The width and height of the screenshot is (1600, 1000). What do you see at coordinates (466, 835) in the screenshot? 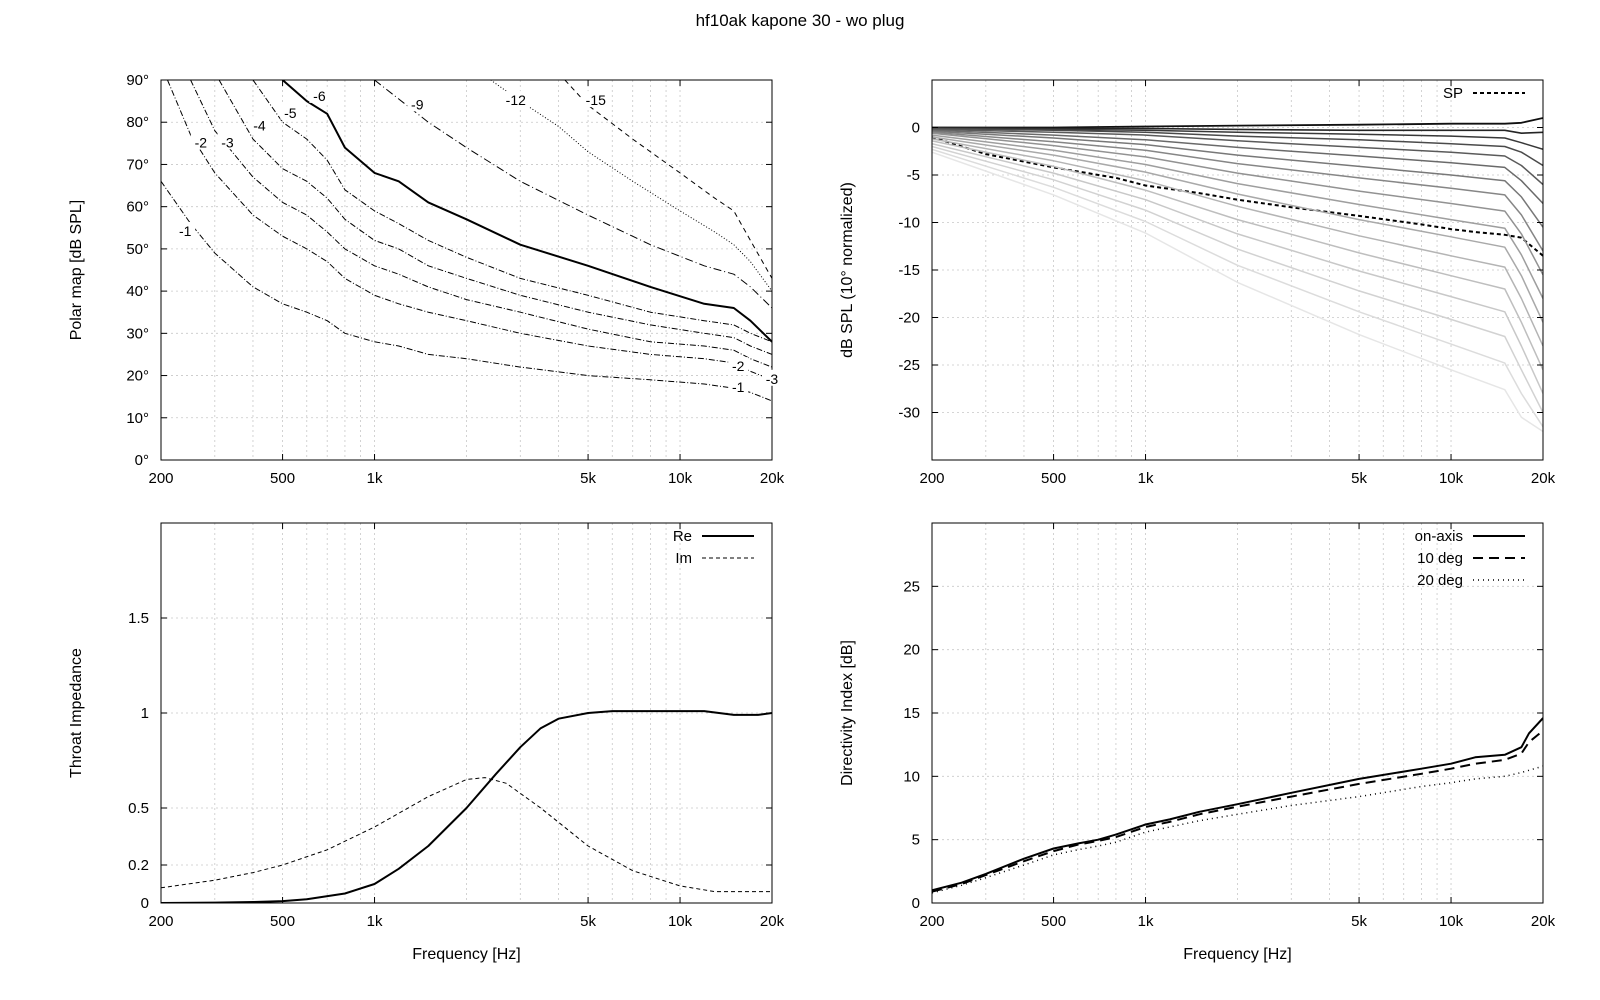
I see `series-line-Im` at bounding box center [466, 835].